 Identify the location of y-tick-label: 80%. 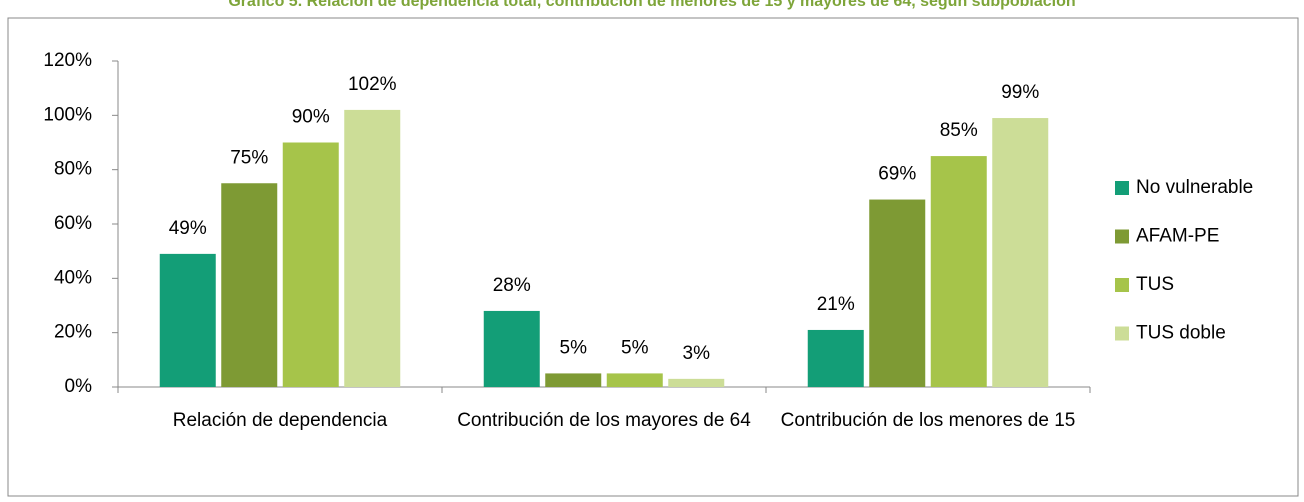
(73, 169).